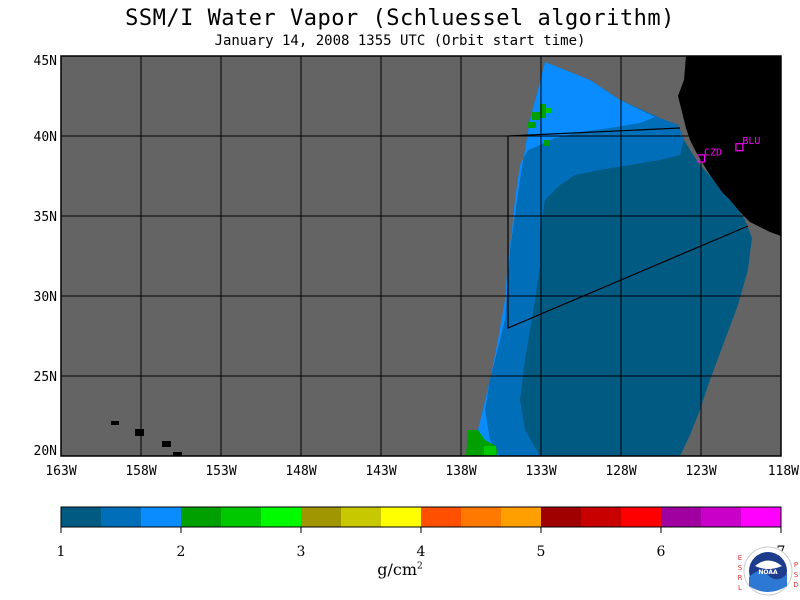 The image size is (800, 600). What do you see at coordinates (620, 471) in the screenshot?
I see `lon-label: 128W` at bounding box center [620, 471].